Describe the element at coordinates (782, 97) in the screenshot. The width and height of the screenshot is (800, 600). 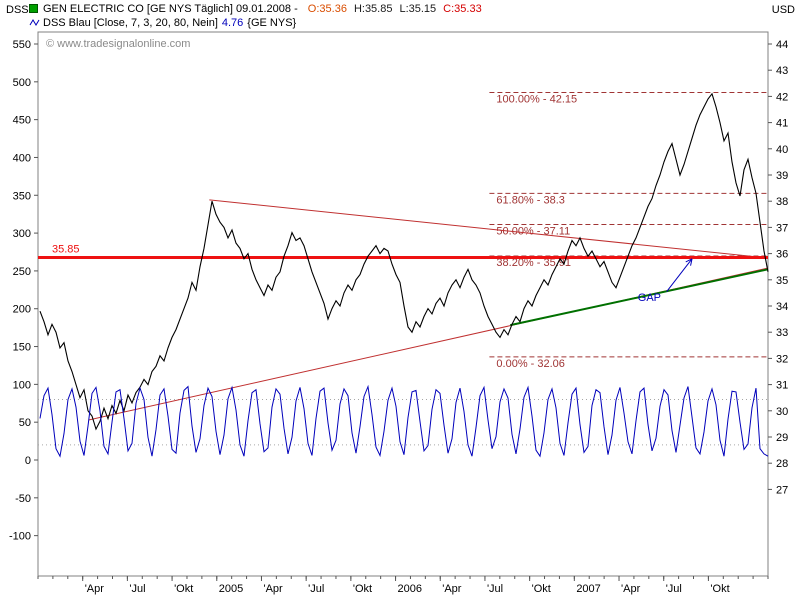
I see `right-axis-label: 42` at that location.